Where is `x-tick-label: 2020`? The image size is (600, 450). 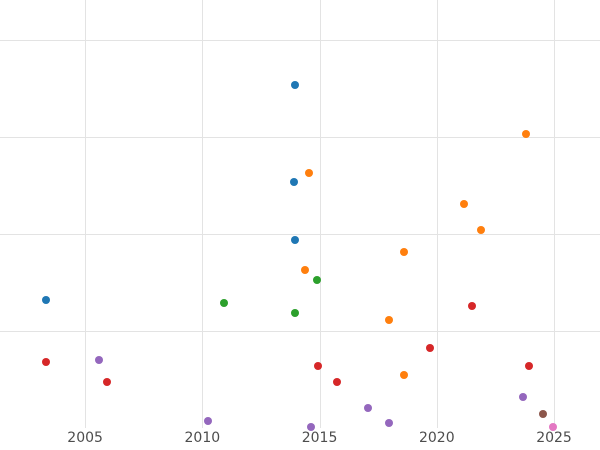
x-tick-label: 2020 is located at coordinates (436, 438).